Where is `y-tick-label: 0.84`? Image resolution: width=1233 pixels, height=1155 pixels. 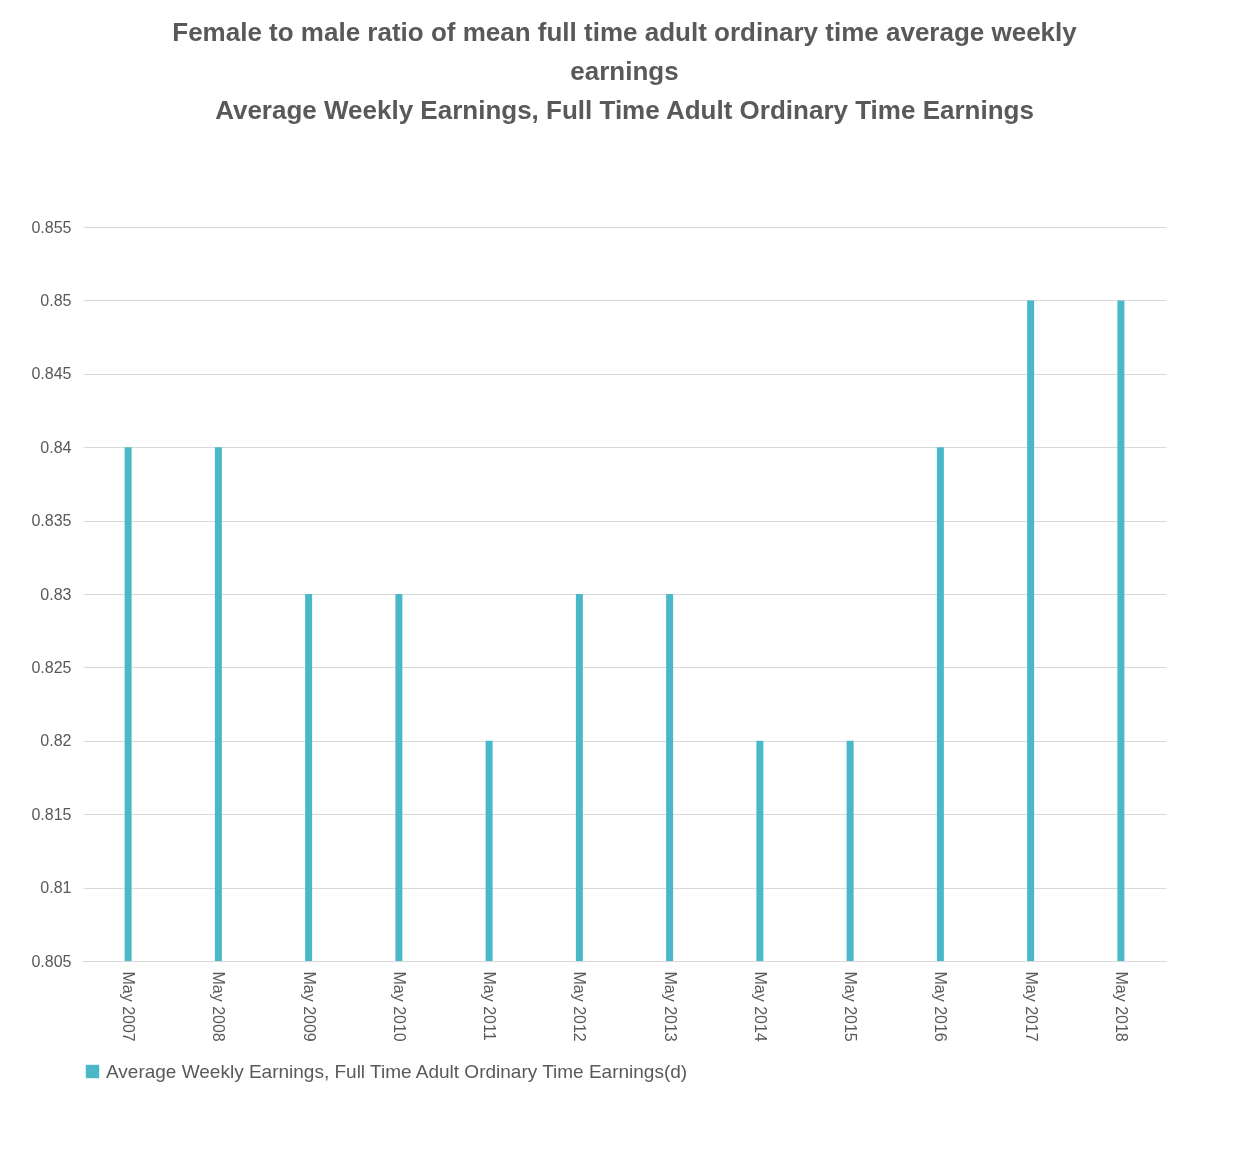
y-tick-label: 0.84 is located at coordinates (56, 447).